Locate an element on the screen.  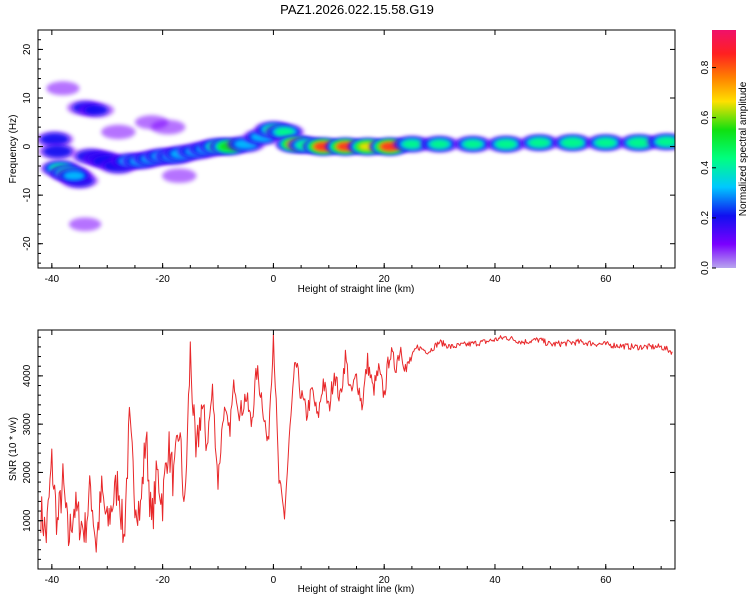
colorbar-tick-label: 0.8 is located at coordinates (705, 67).